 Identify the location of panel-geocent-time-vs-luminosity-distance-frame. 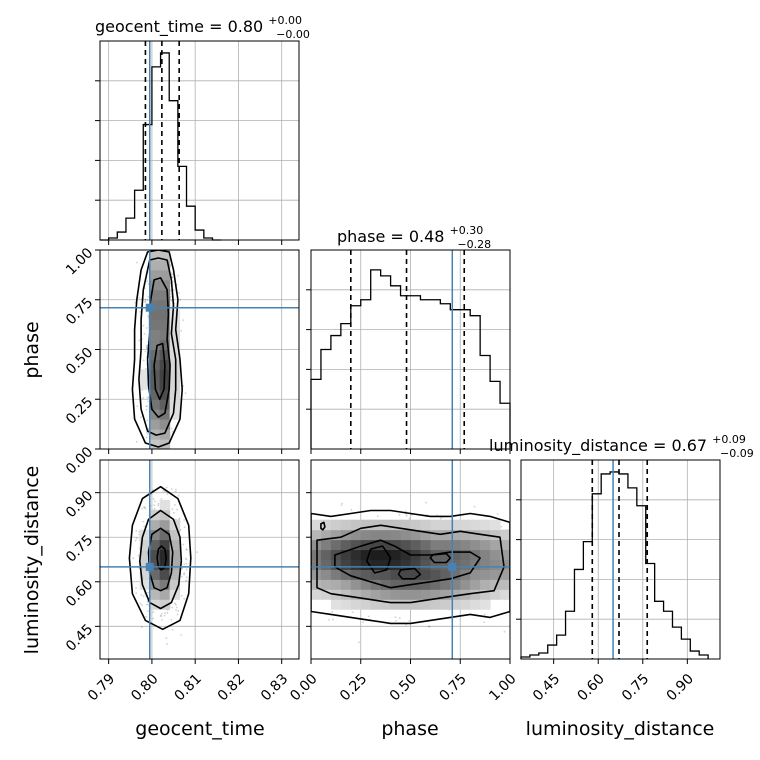
(199, 559).